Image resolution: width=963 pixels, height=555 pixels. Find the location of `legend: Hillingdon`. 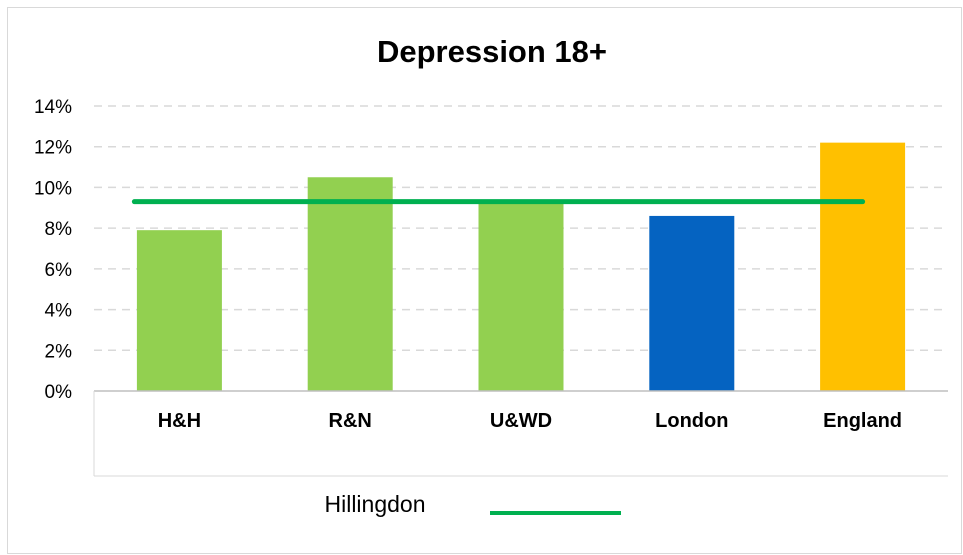

legend: Hillingdon is located at coordinates (472, 504).